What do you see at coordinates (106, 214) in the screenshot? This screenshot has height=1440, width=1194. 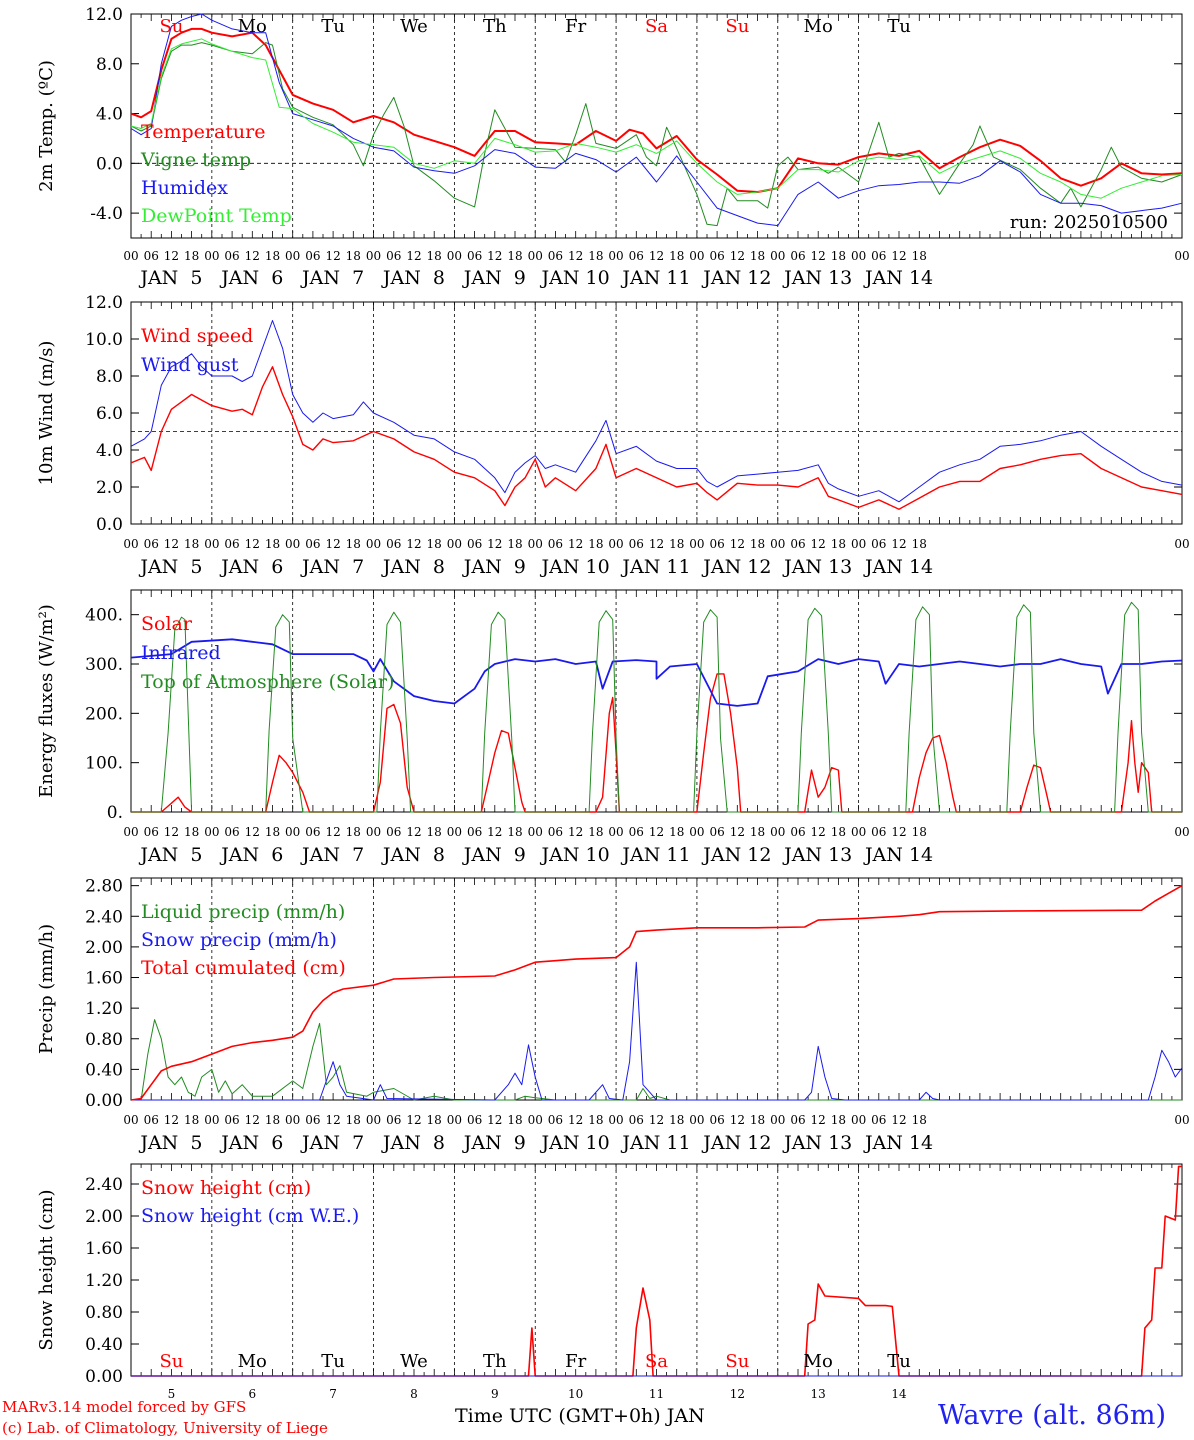 I see `y-tick-label: -4.0` at bounding box center [106, 214].